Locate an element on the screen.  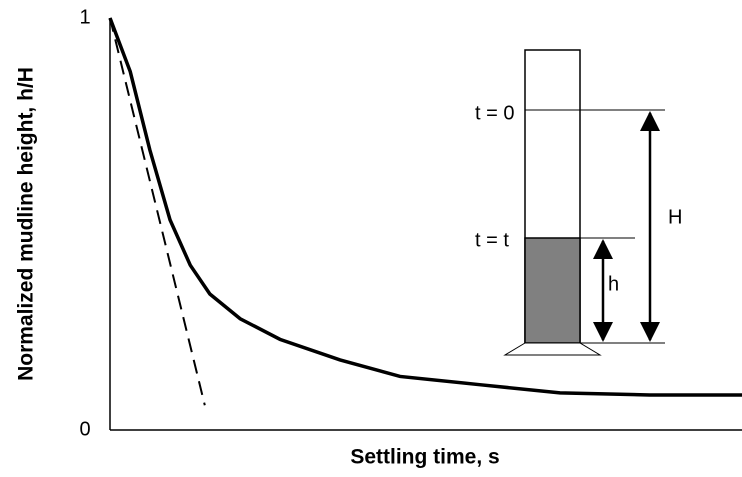
settling-column-diagram is located at coordinates (584, 202).